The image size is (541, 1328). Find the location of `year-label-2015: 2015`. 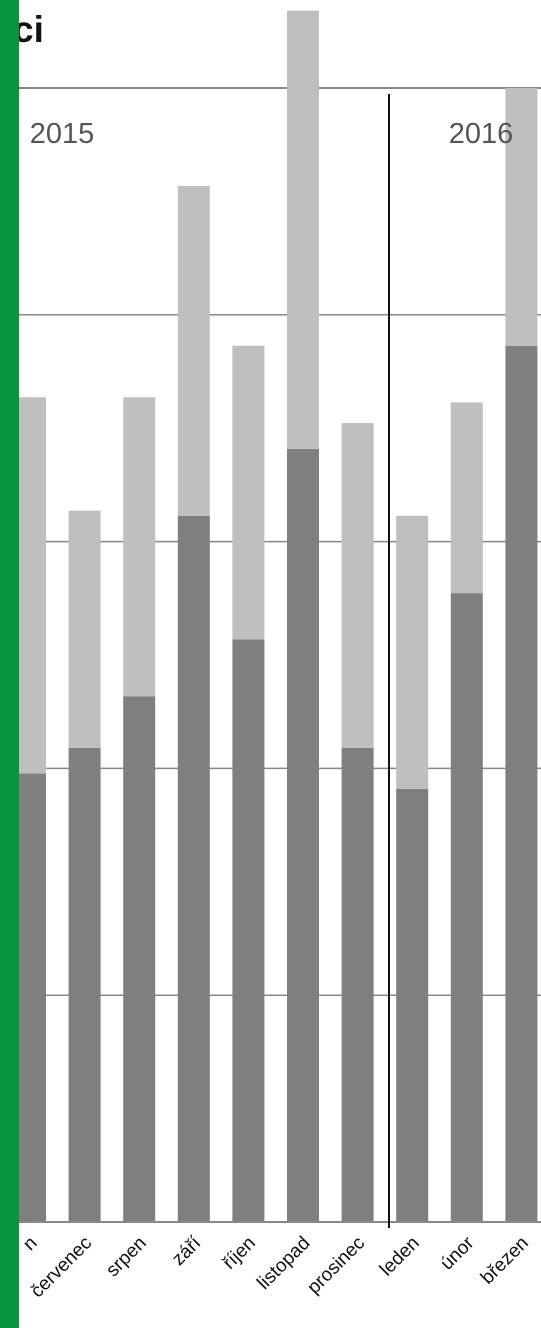

year-label-2015: 2015 is located at coordinates (62, 134).